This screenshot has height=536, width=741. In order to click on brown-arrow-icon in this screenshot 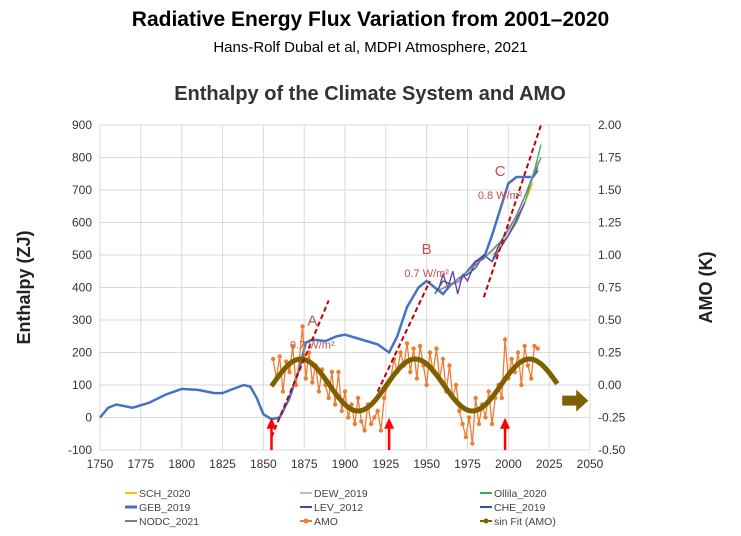, I will do `click(575, 400)`.